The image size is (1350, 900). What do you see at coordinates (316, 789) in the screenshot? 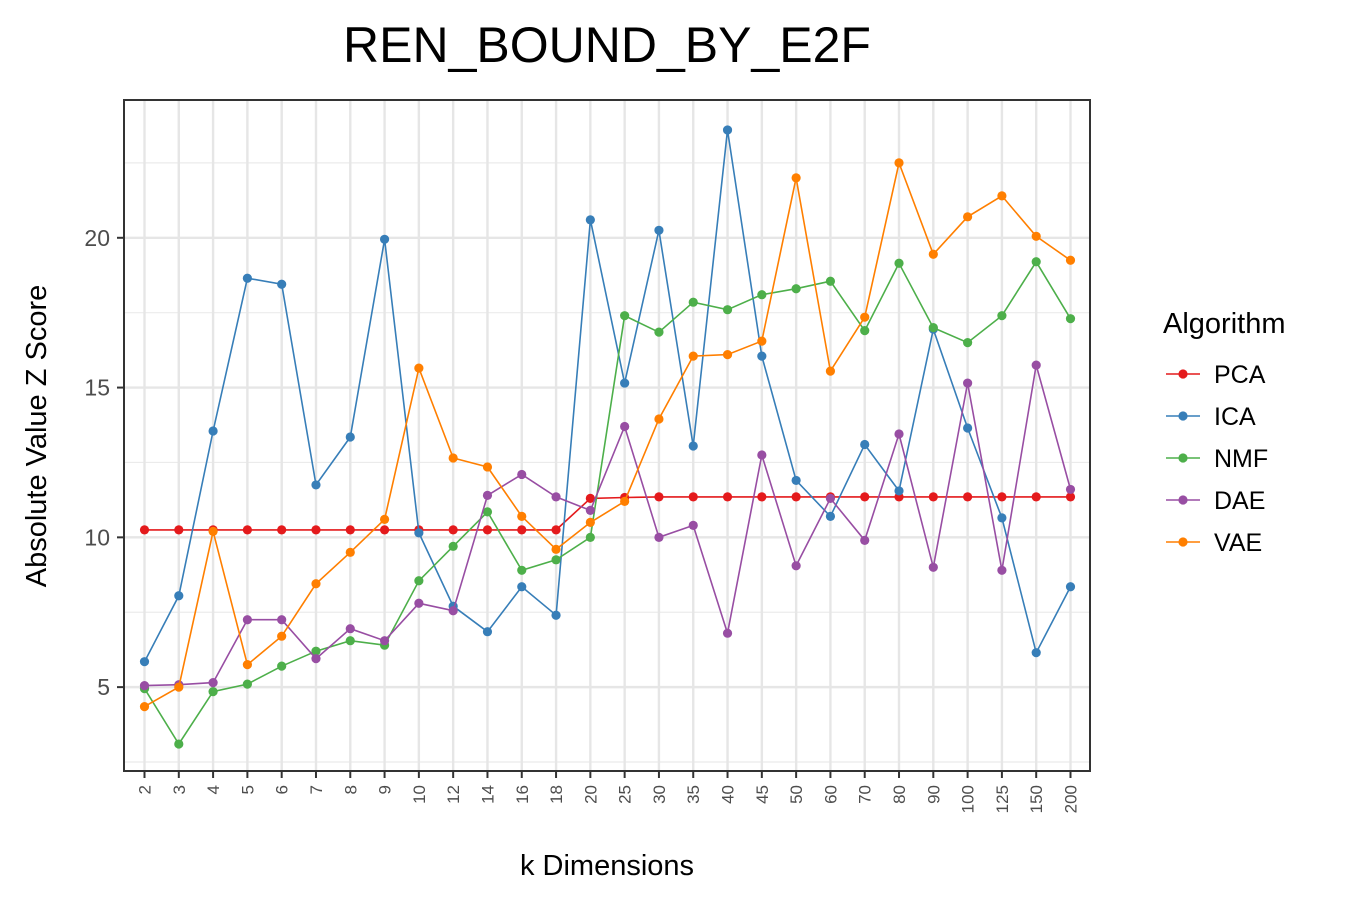
I see `x-tick-label: 7` at bounding box center [316, 789].